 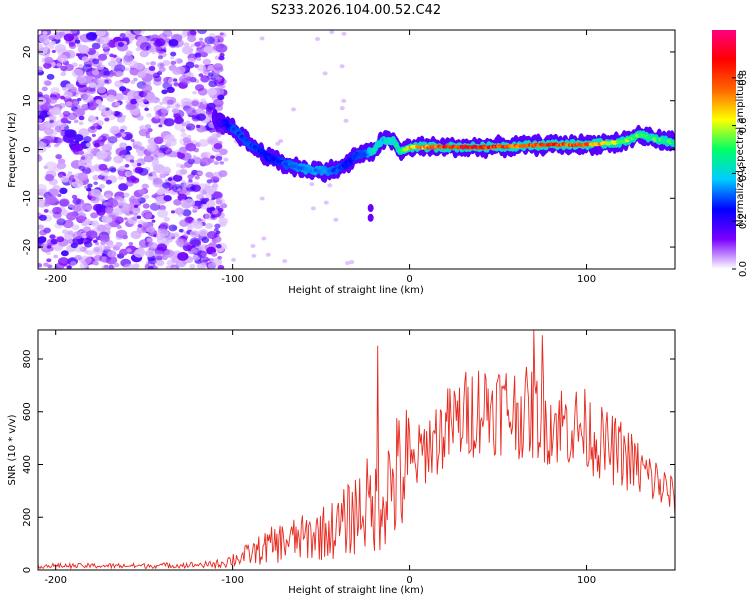 What do you see at coordinates (27, 247) in the screenshot?
I see `y-tick-label: -20` at bounding box center [27, 247].